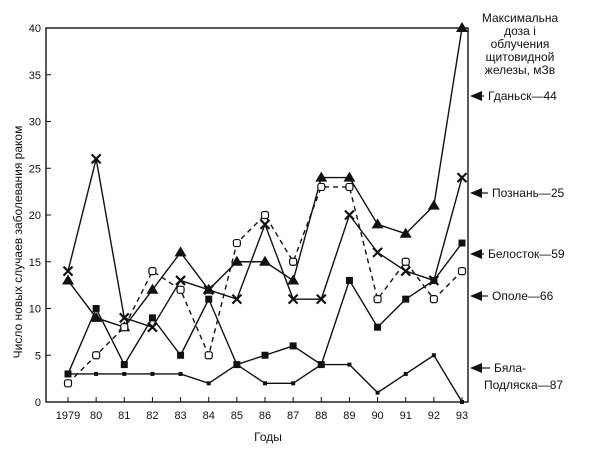 The image size is (600, 464). Describe the element at coordinates (209, 416) in the screenshot. I see `x-tick-label: 84` at that location.